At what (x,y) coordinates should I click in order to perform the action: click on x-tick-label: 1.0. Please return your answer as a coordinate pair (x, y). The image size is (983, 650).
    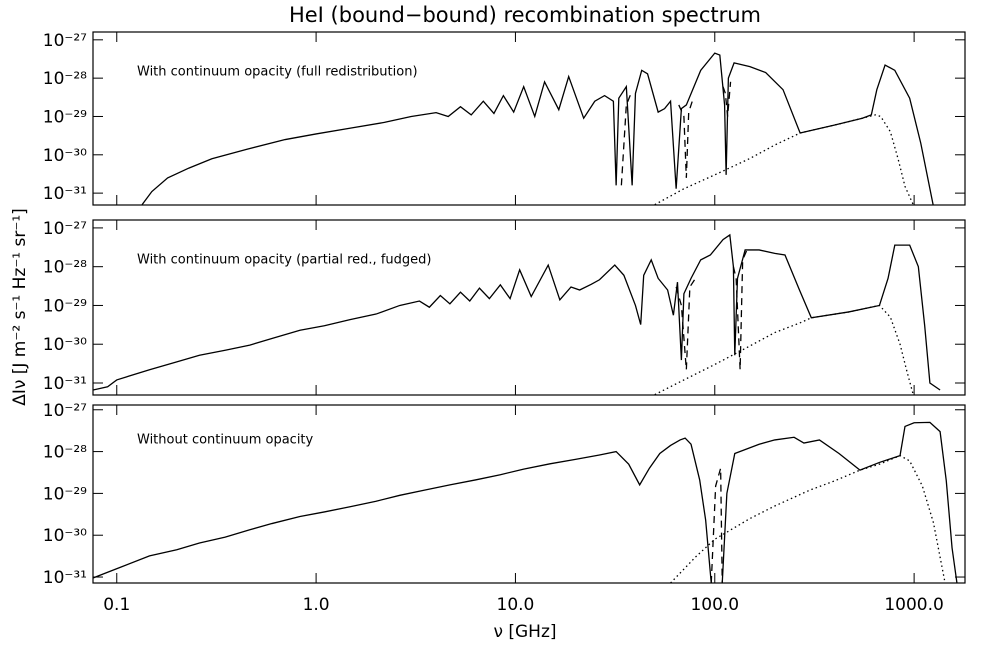
    Looking at the image, I should click on (316, 605).